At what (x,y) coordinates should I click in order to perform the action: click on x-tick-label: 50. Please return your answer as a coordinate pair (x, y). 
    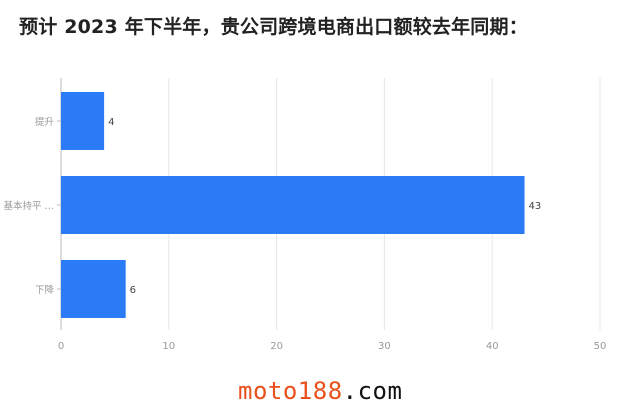
    Looking at the image, I should click on (600, 346).